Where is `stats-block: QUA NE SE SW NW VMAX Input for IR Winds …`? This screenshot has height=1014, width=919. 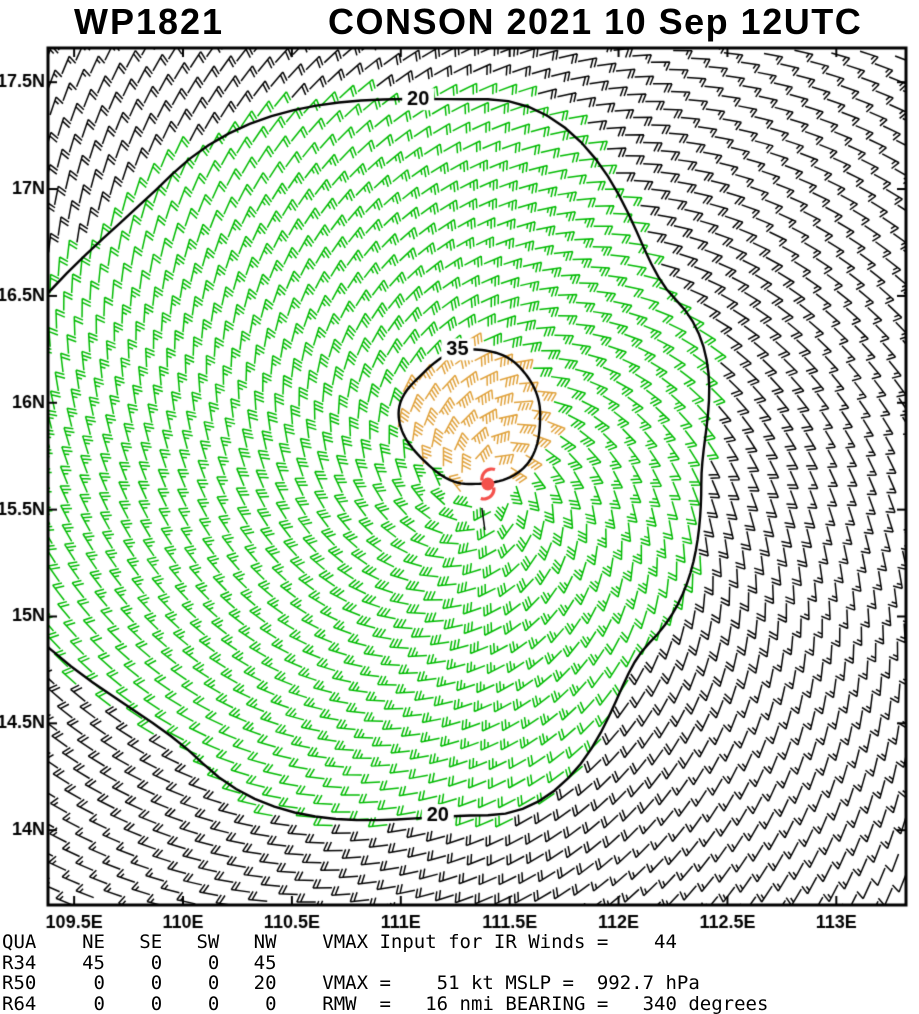 stats-block: QUA NE SE SW NW VMAX Input for IR Winds … is located at coordinates (459, 973).